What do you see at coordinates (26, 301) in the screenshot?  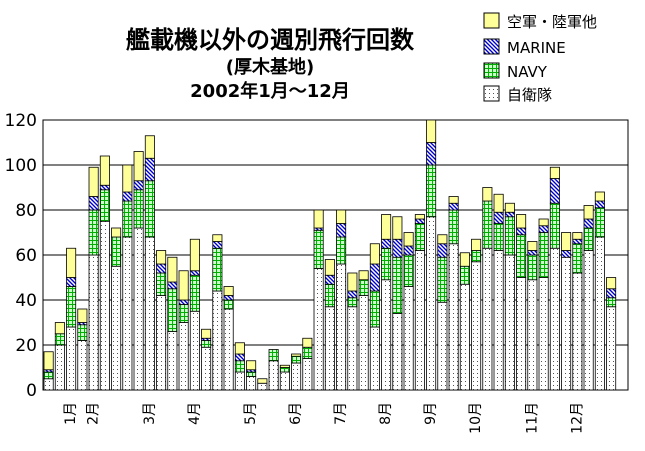 I see `y-tick-label: 40` at bounding box center [26, 301].